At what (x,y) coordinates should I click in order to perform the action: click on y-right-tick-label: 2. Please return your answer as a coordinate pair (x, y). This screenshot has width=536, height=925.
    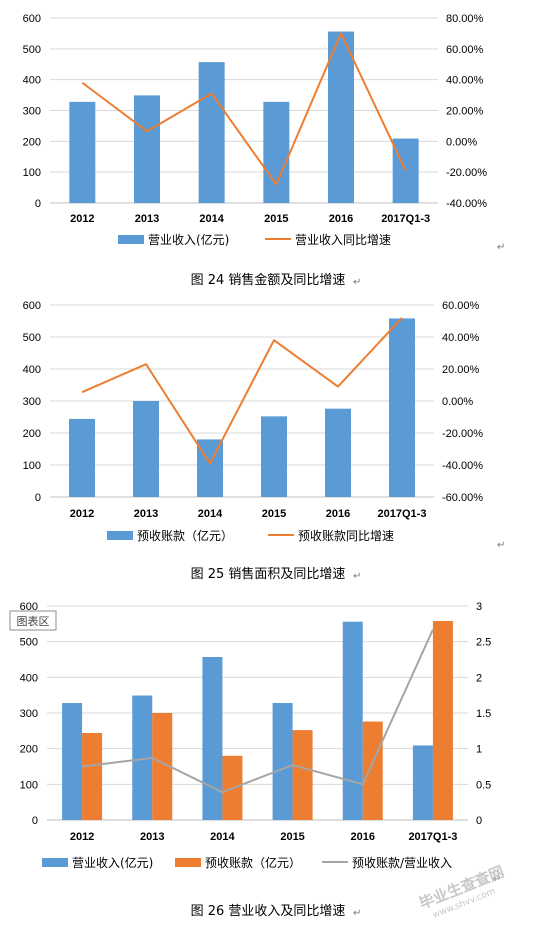
    Looking at the image, I should click on (479, 678).